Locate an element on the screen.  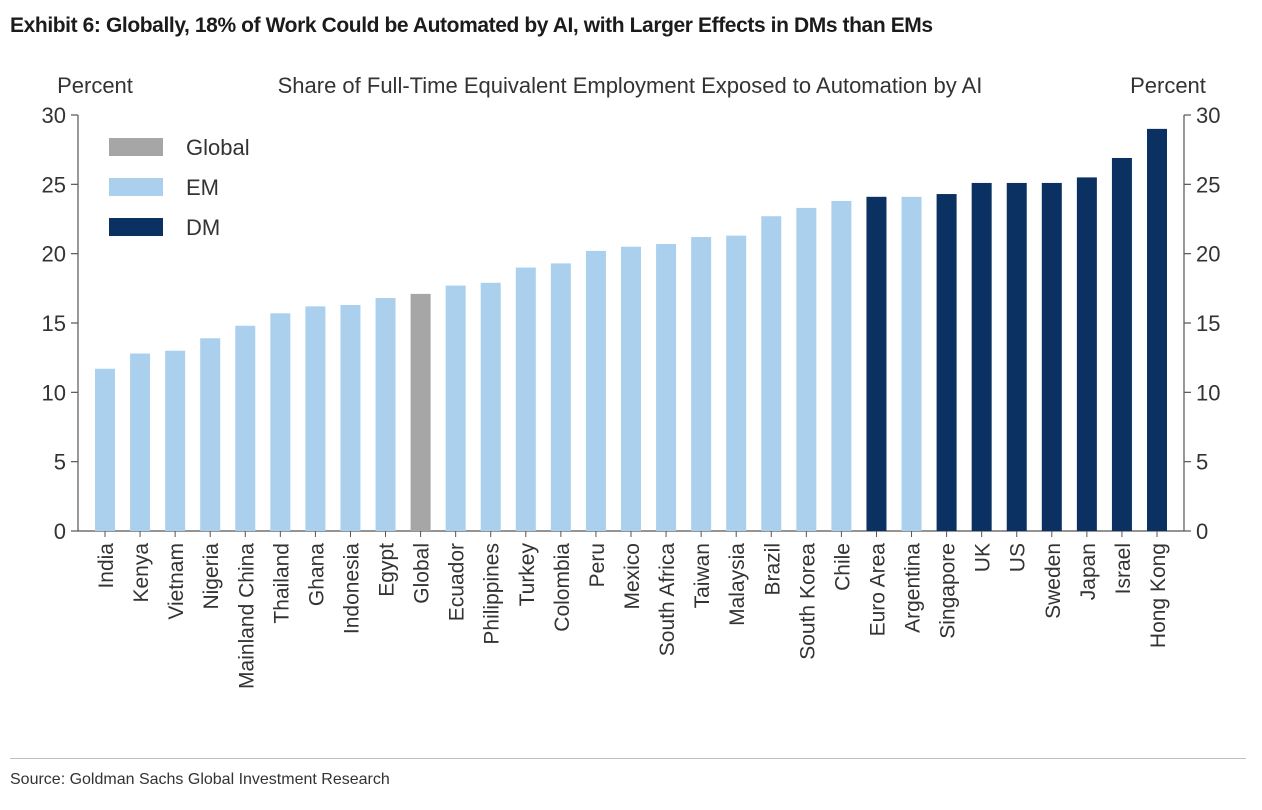
bar-mexico is located at coordinates (631, 388).